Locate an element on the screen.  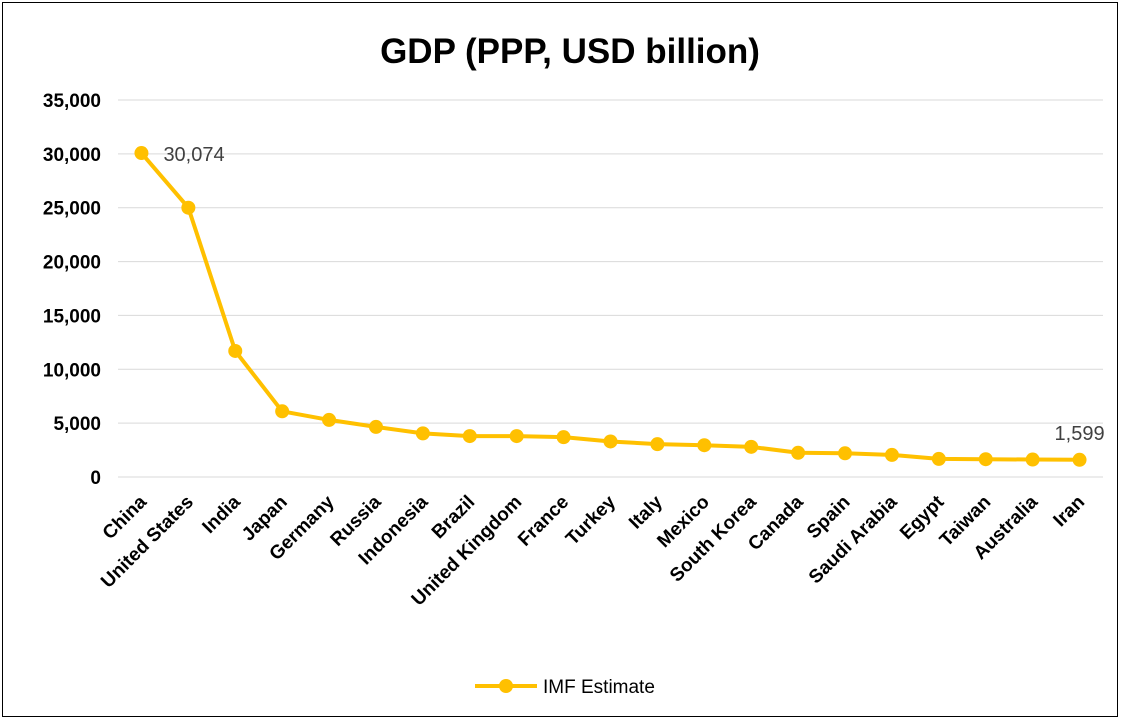
x-tick-label: Italy is located at coordinates (646, 512).